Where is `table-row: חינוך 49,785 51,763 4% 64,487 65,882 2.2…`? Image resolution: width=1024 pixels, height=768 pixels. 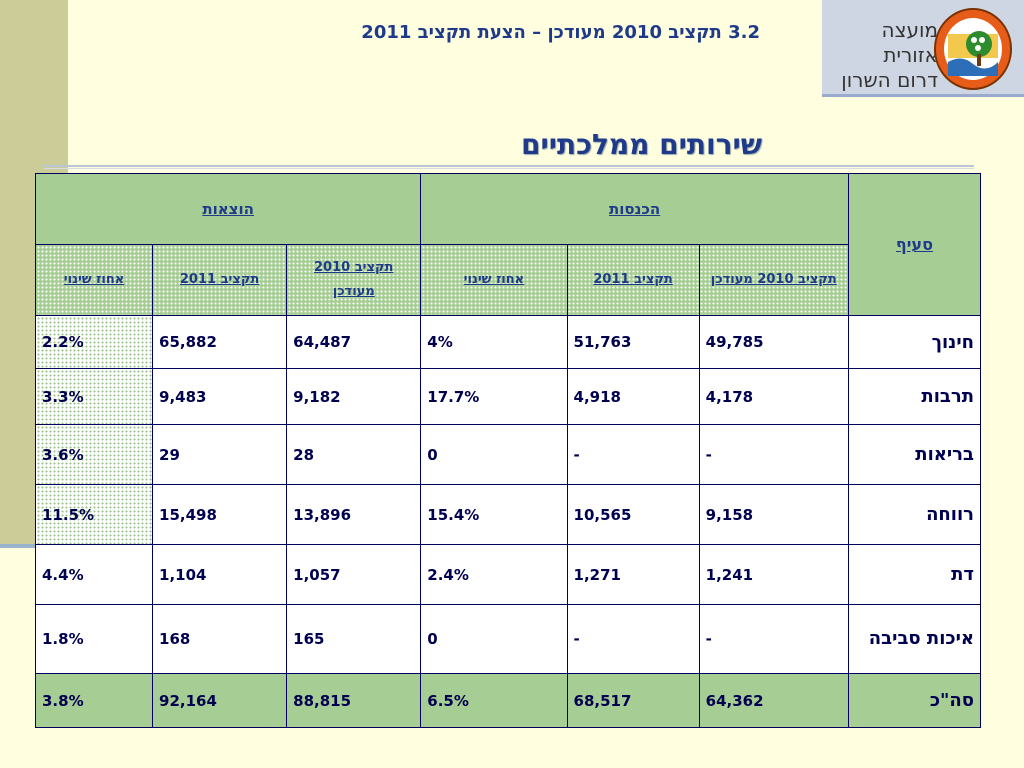 table-row: חינוך 49,785 51,763 4% 64,487 65,882 2.2… is located at coordinates (508, 342).